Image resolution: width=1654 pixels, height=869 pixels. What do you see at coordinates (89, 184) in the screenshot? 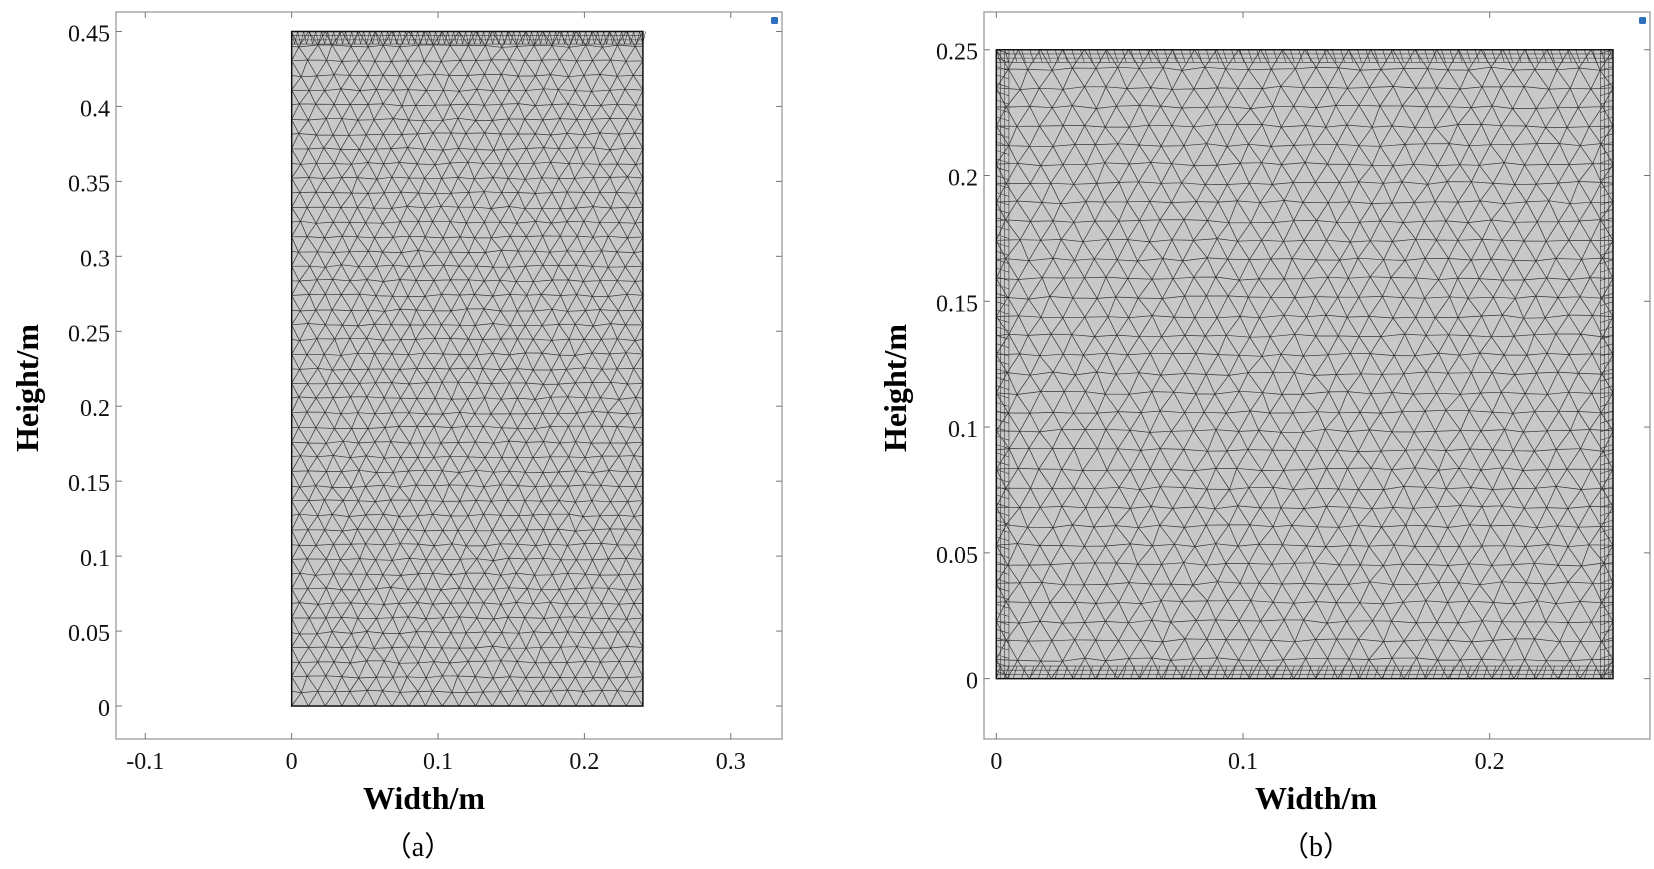
I see `y-tick-label: 0.35` at bounding box center [89, 184].